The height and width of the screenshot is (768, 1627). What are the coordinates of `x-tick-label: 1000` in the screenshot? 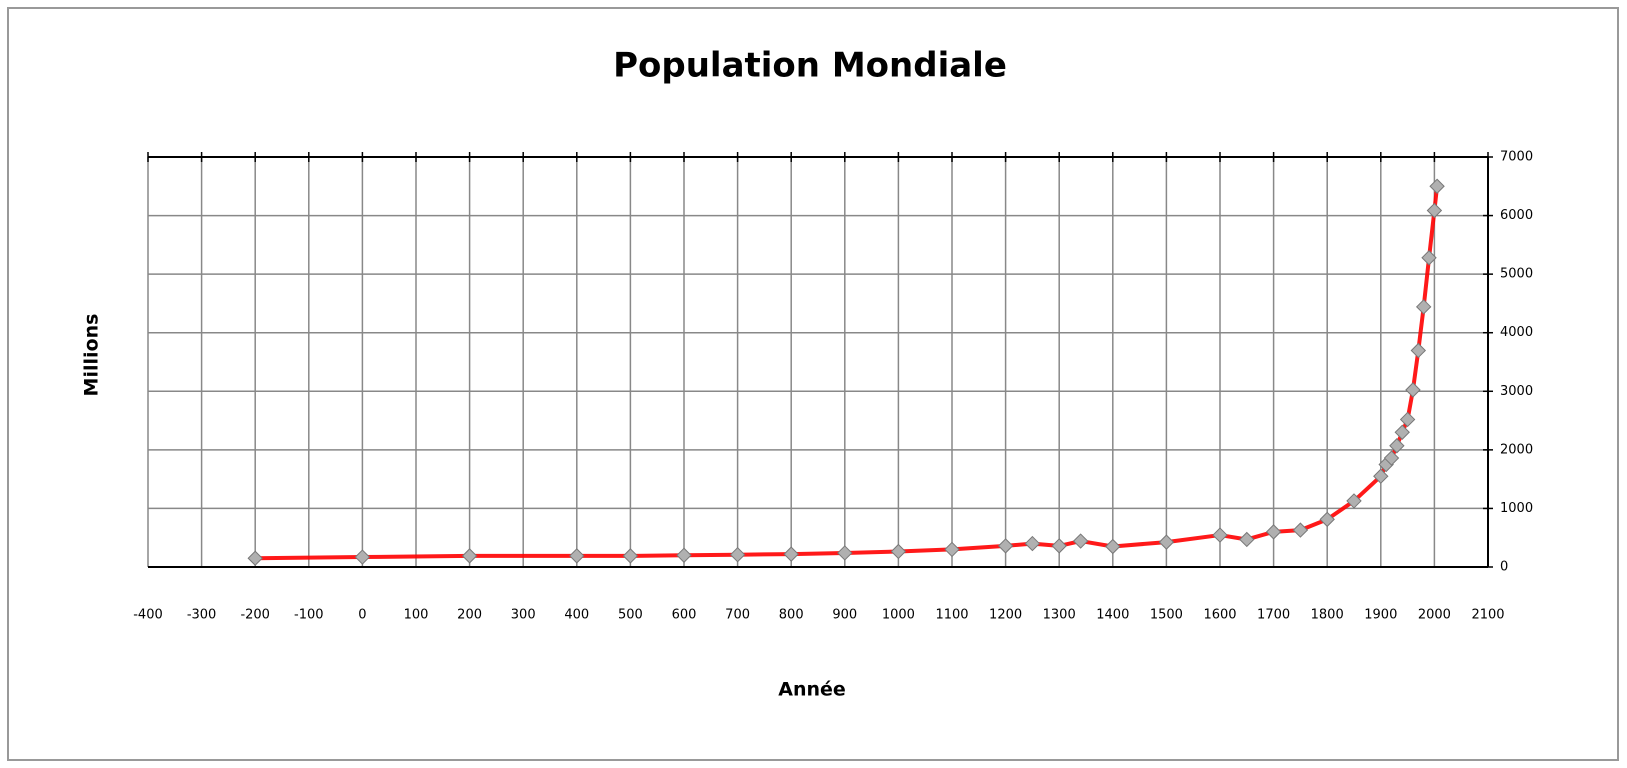 It's located at (898, 615).